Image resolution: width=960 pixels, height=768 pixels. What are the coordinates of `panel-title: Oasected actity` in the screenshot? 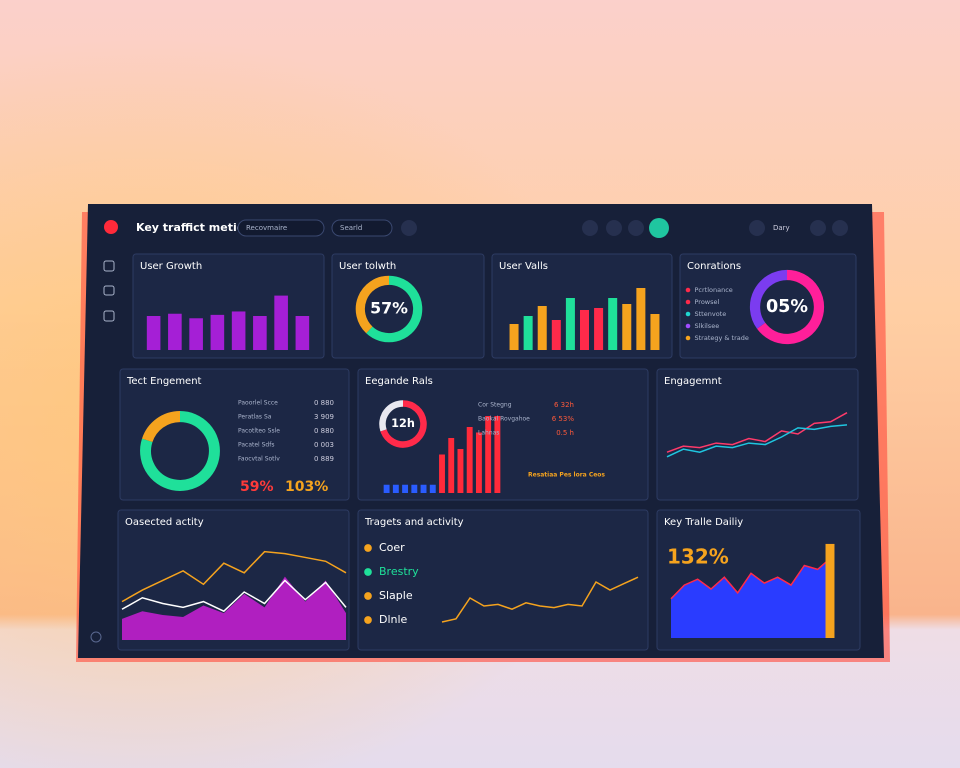 It's located at (164, 522).